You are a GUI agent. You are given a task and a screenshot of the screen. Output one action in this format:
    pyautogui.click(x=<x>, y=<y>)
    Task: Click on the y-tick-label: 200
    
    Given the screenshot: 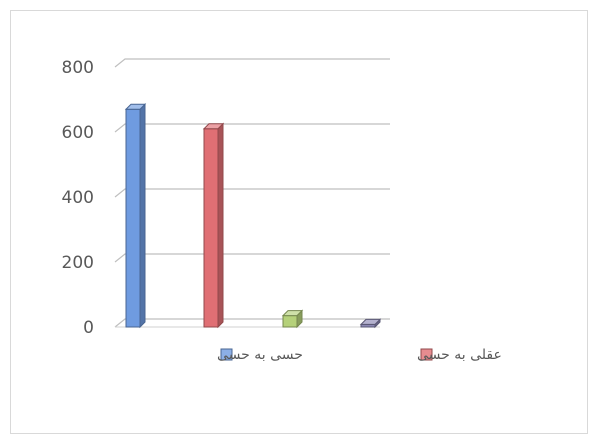 What is the action you would take?
    pyautogui.click(x=78, y=263)
    